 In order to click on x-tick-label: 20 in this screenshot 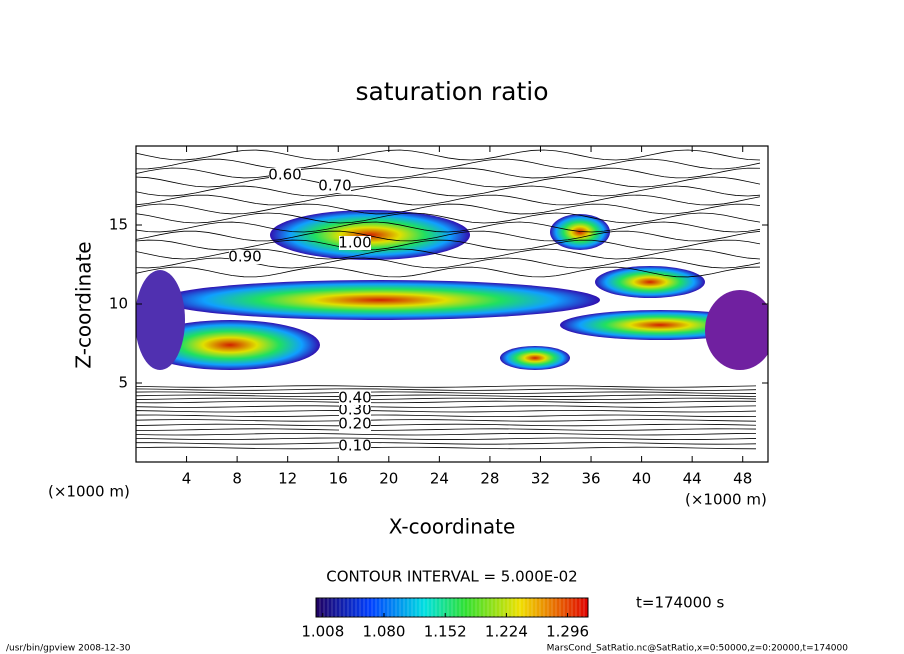, I will do `click(388, 479)`.